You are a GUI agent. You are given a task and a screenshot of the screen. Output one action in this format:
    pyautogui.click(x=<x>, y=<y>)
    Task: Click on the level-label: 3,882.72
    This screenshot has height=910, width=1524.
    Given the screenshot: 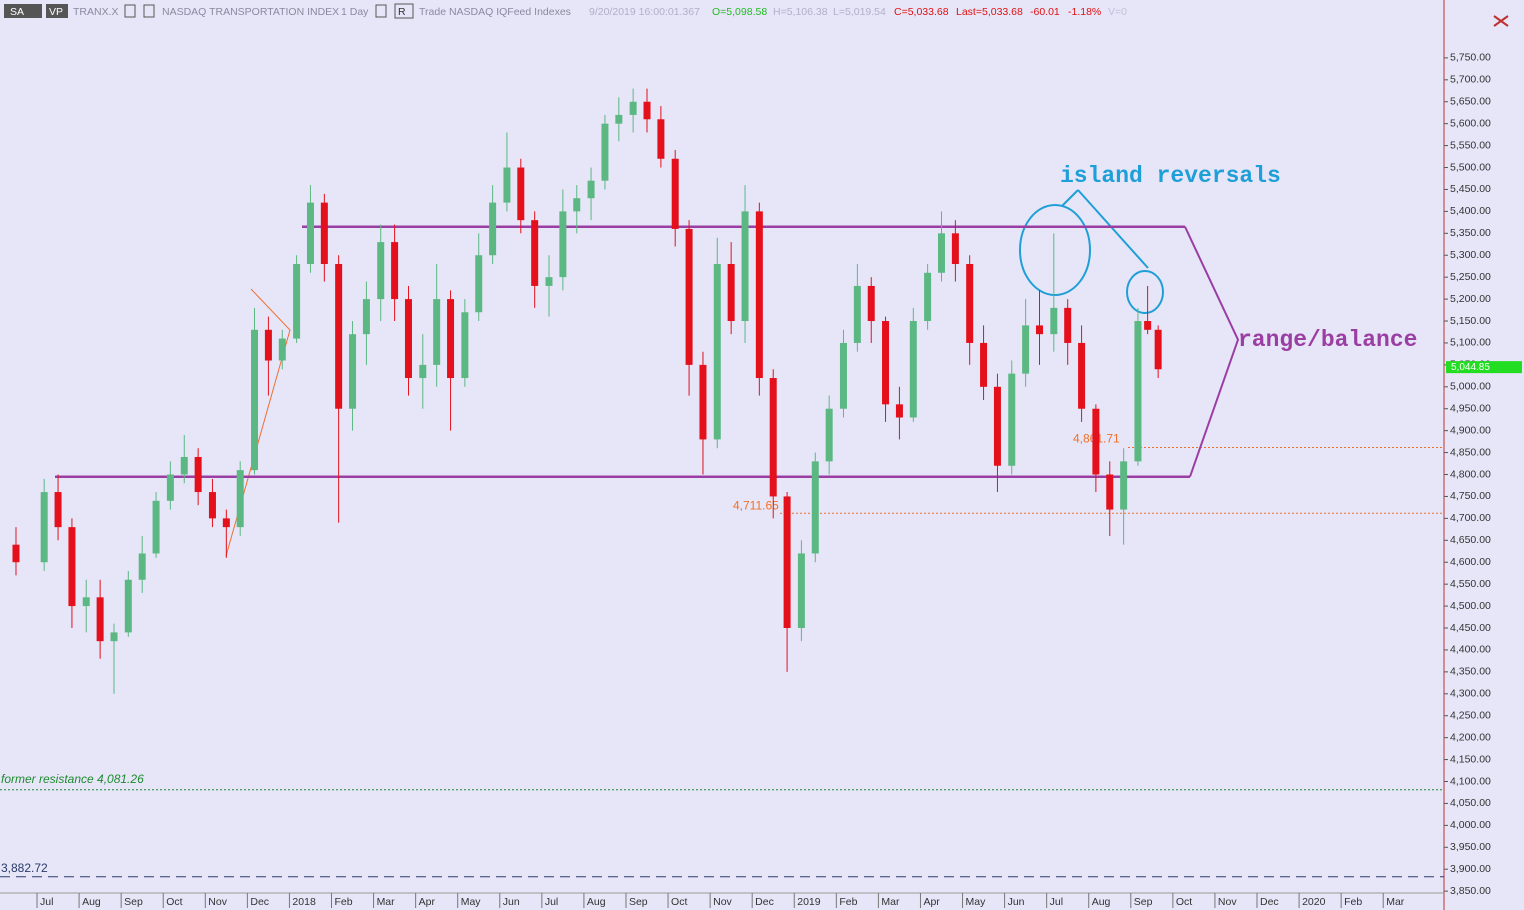 What is the action you would take?
    pyautogui.click(x=24, y=868)
    